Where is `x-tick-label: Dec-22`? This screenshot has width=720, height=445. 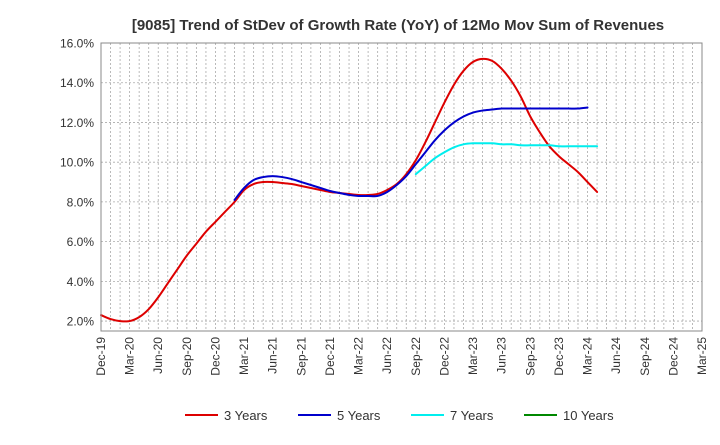
x-tick-label: Dec-22 is located at coordinates (444, 356).